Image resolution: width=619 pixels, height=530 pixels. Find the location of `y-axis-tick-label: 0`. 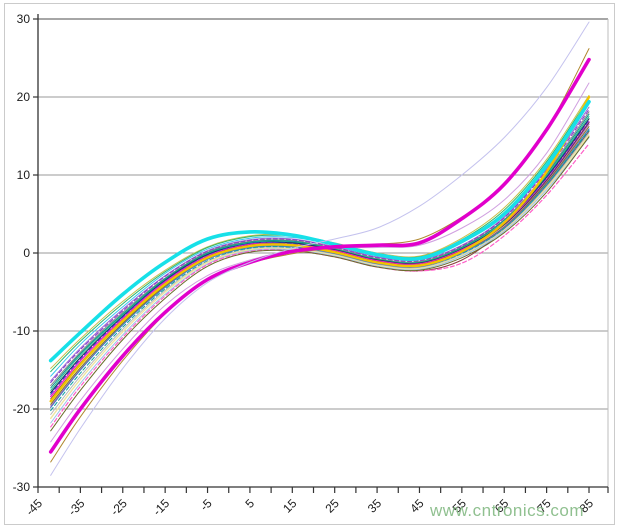

y-axis-tick-label: 0 is located at coordinates (26, 253).